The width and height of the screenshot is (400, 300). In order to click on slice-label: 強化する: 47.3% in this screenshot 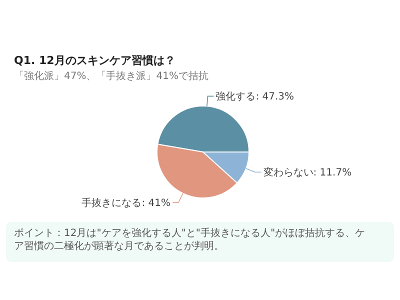, I will do `click(255, 96)`.